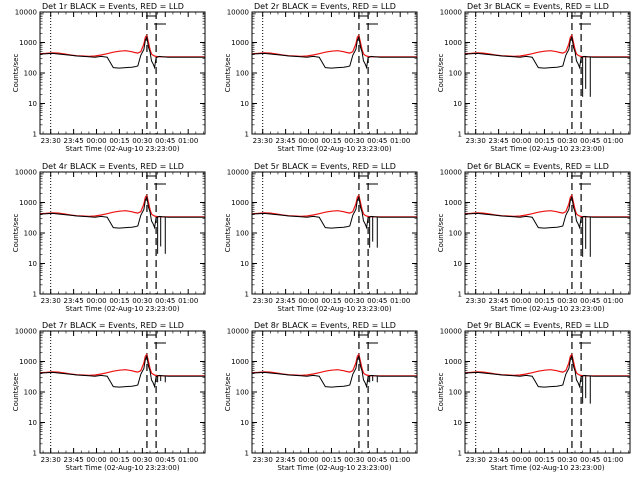 This screenshot has height=480, width=640. Describe the element at coordinates (267, 6) in the screenshot. I see `panel-title: Det 2r` at that location.